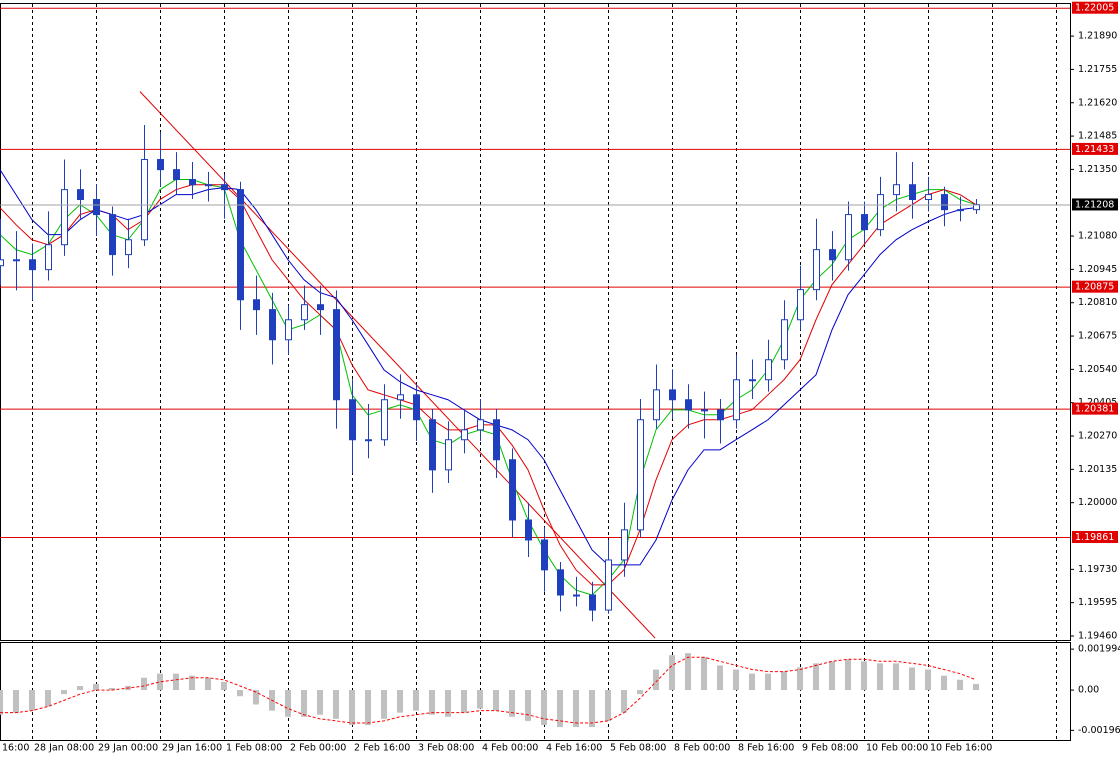  I want to click on x-tick-label: 10 Feb 16:00, so click(961, 748).